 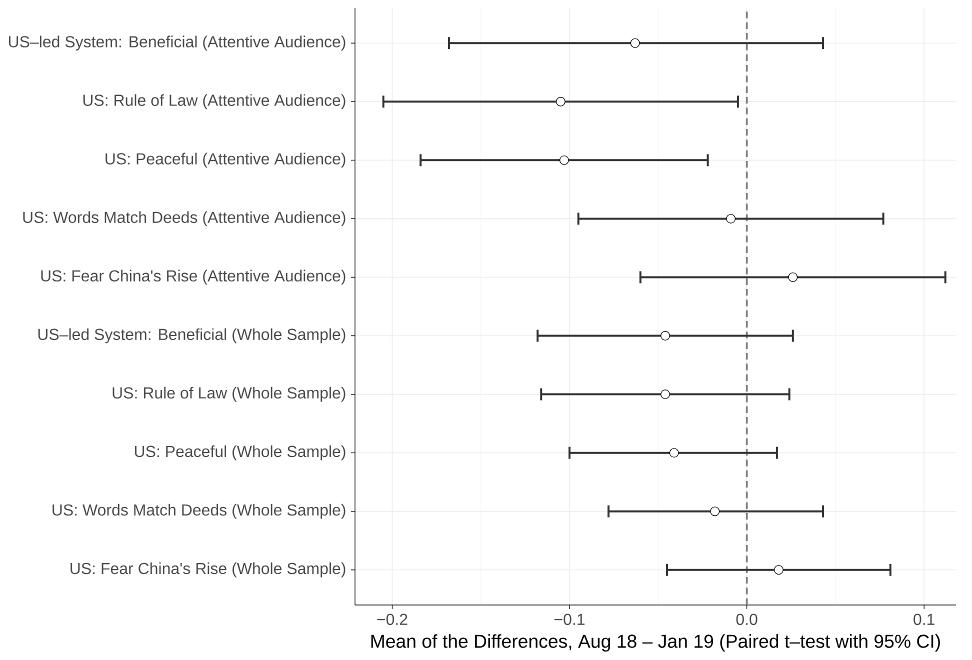 What do you see at coordinates (214, 102) in the screenshot?
I see `y-tick-label: US: Rule of Law (Attentive Audience)` at bounding box center [214, 102].